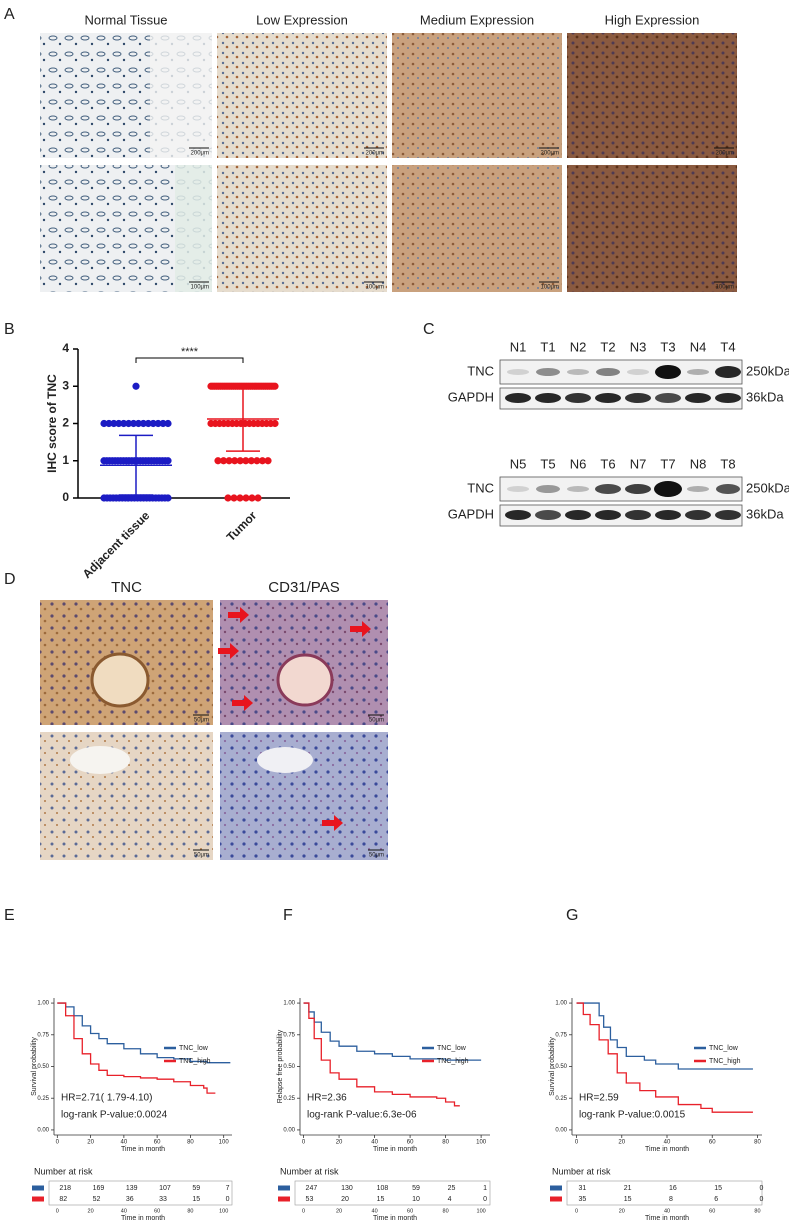 The width and height of the screenshot is (789, 1223). Describe the element at coordinates (302, 19) in the screenshot. I see `column-header: Low Expression` at that location.